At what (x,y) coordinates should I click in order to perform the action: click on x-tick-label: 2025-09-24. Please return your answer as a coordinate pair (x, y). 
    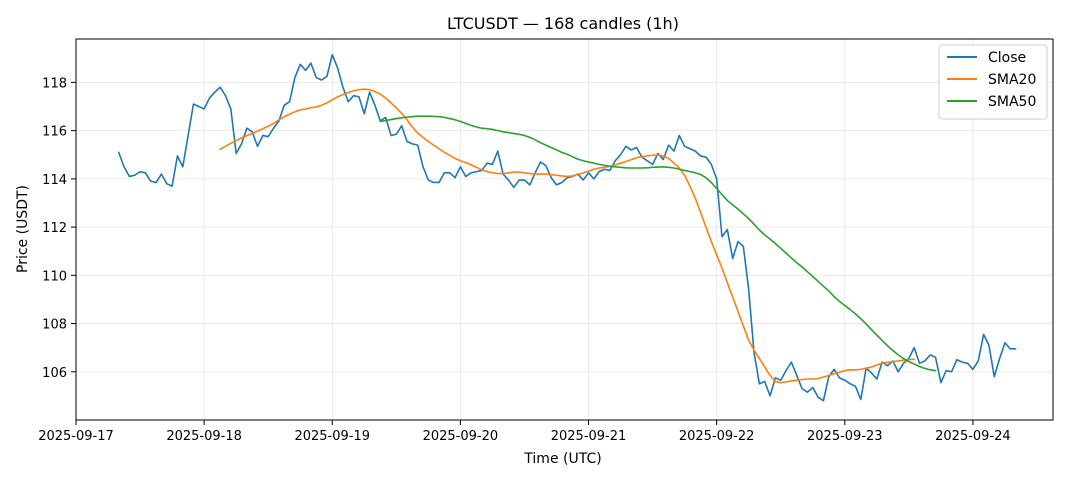
    Looking at the image, I should click on (973, 436).